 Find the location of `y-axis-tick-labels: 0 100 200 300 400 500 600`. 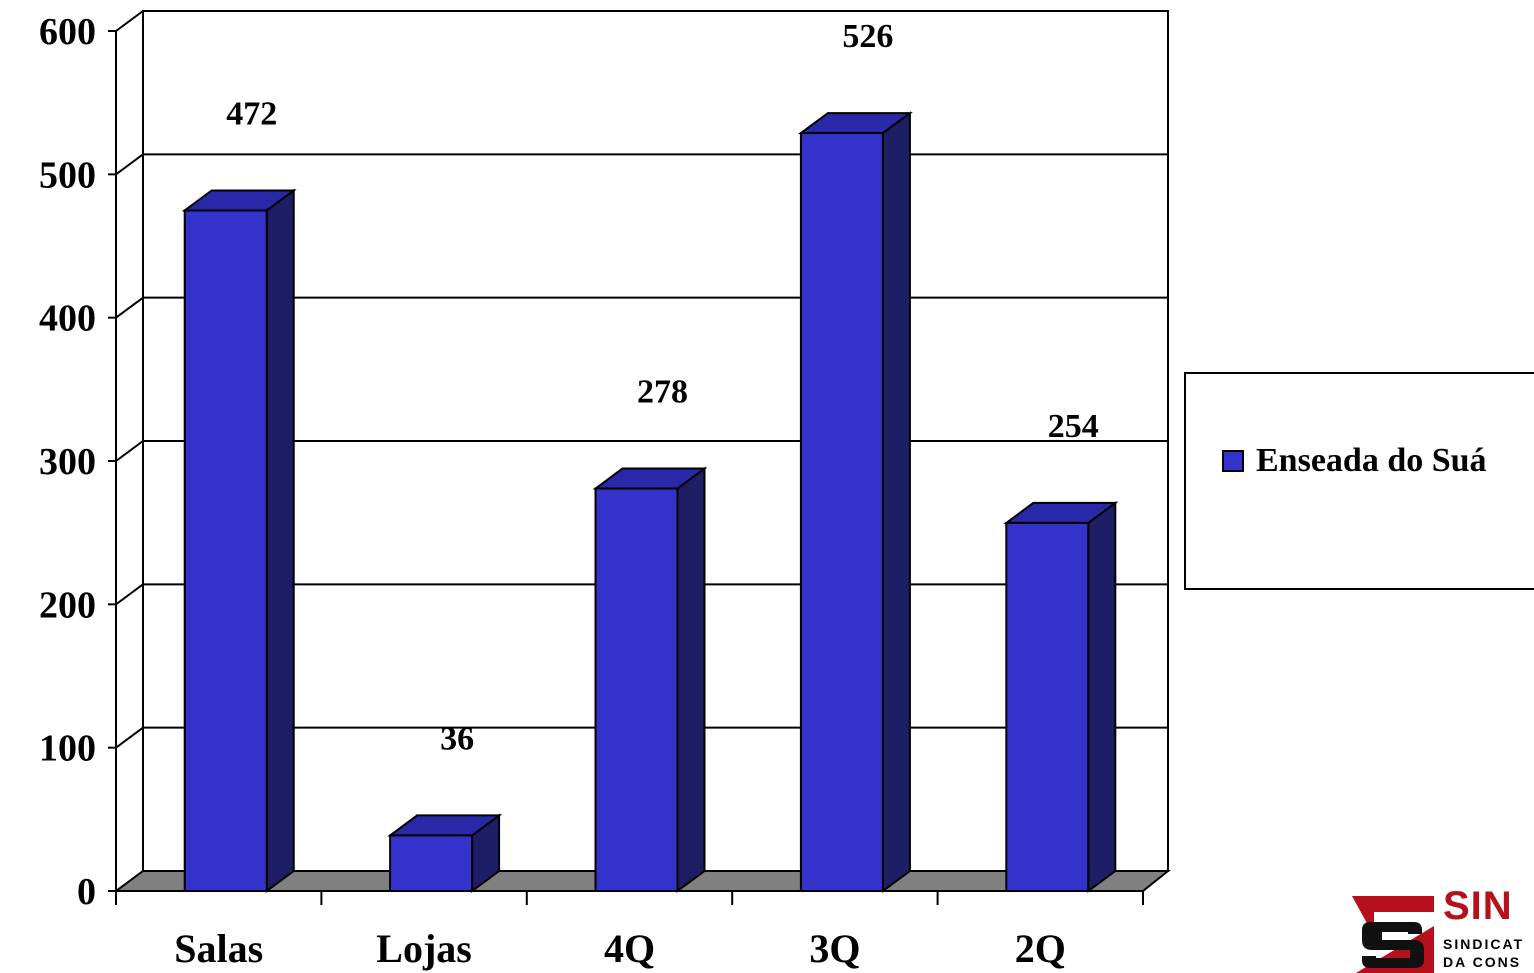

y-axis-tick-labels: 0 100 200 300 400 500 600 is located at coordinates (67, 462).